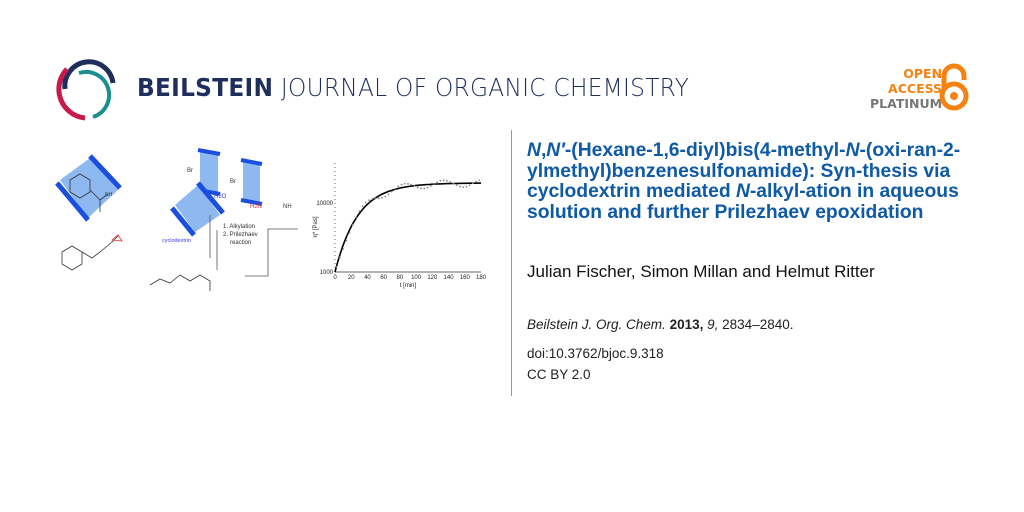 The image size is (1024, 512). What do you see at coordinates (413, 87) in the screenshot?
I see `journal-name: BEILSTEIN JOURNAL OF ORGANIC CHEMISTRY` at bounding box center [413, 87].